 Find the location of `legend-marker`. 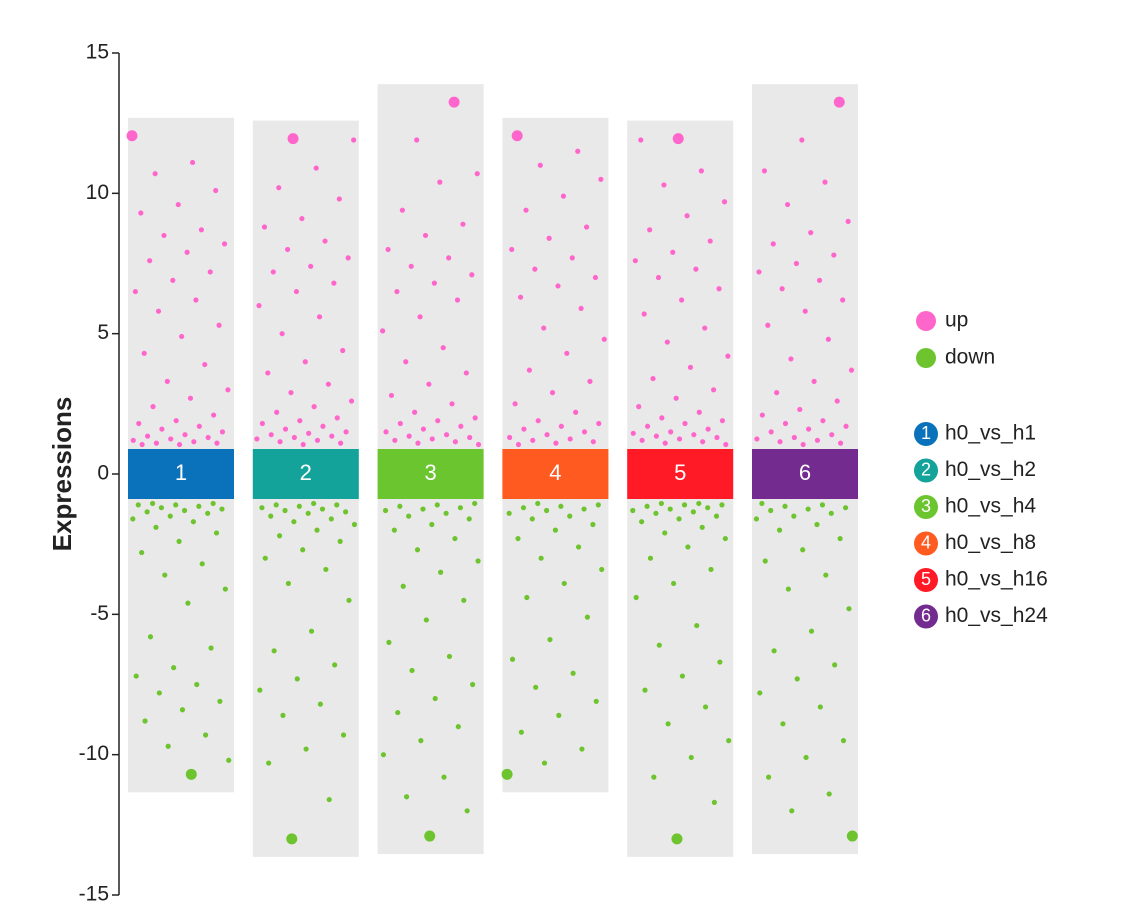

legend-marker is located at coordinates (926, 470).